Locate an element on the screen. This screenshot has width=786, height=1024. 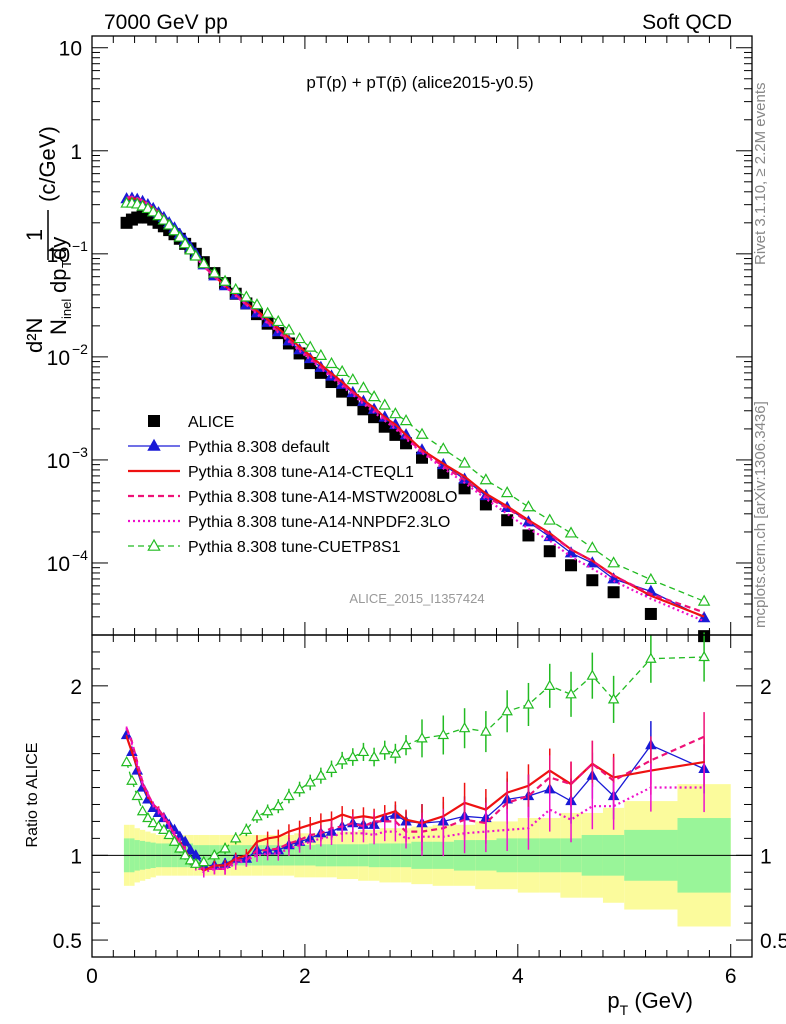
legend-label: Pythia 8.308 tune-A14-NNPDF2.3LO is located at coordinates (319, 522).